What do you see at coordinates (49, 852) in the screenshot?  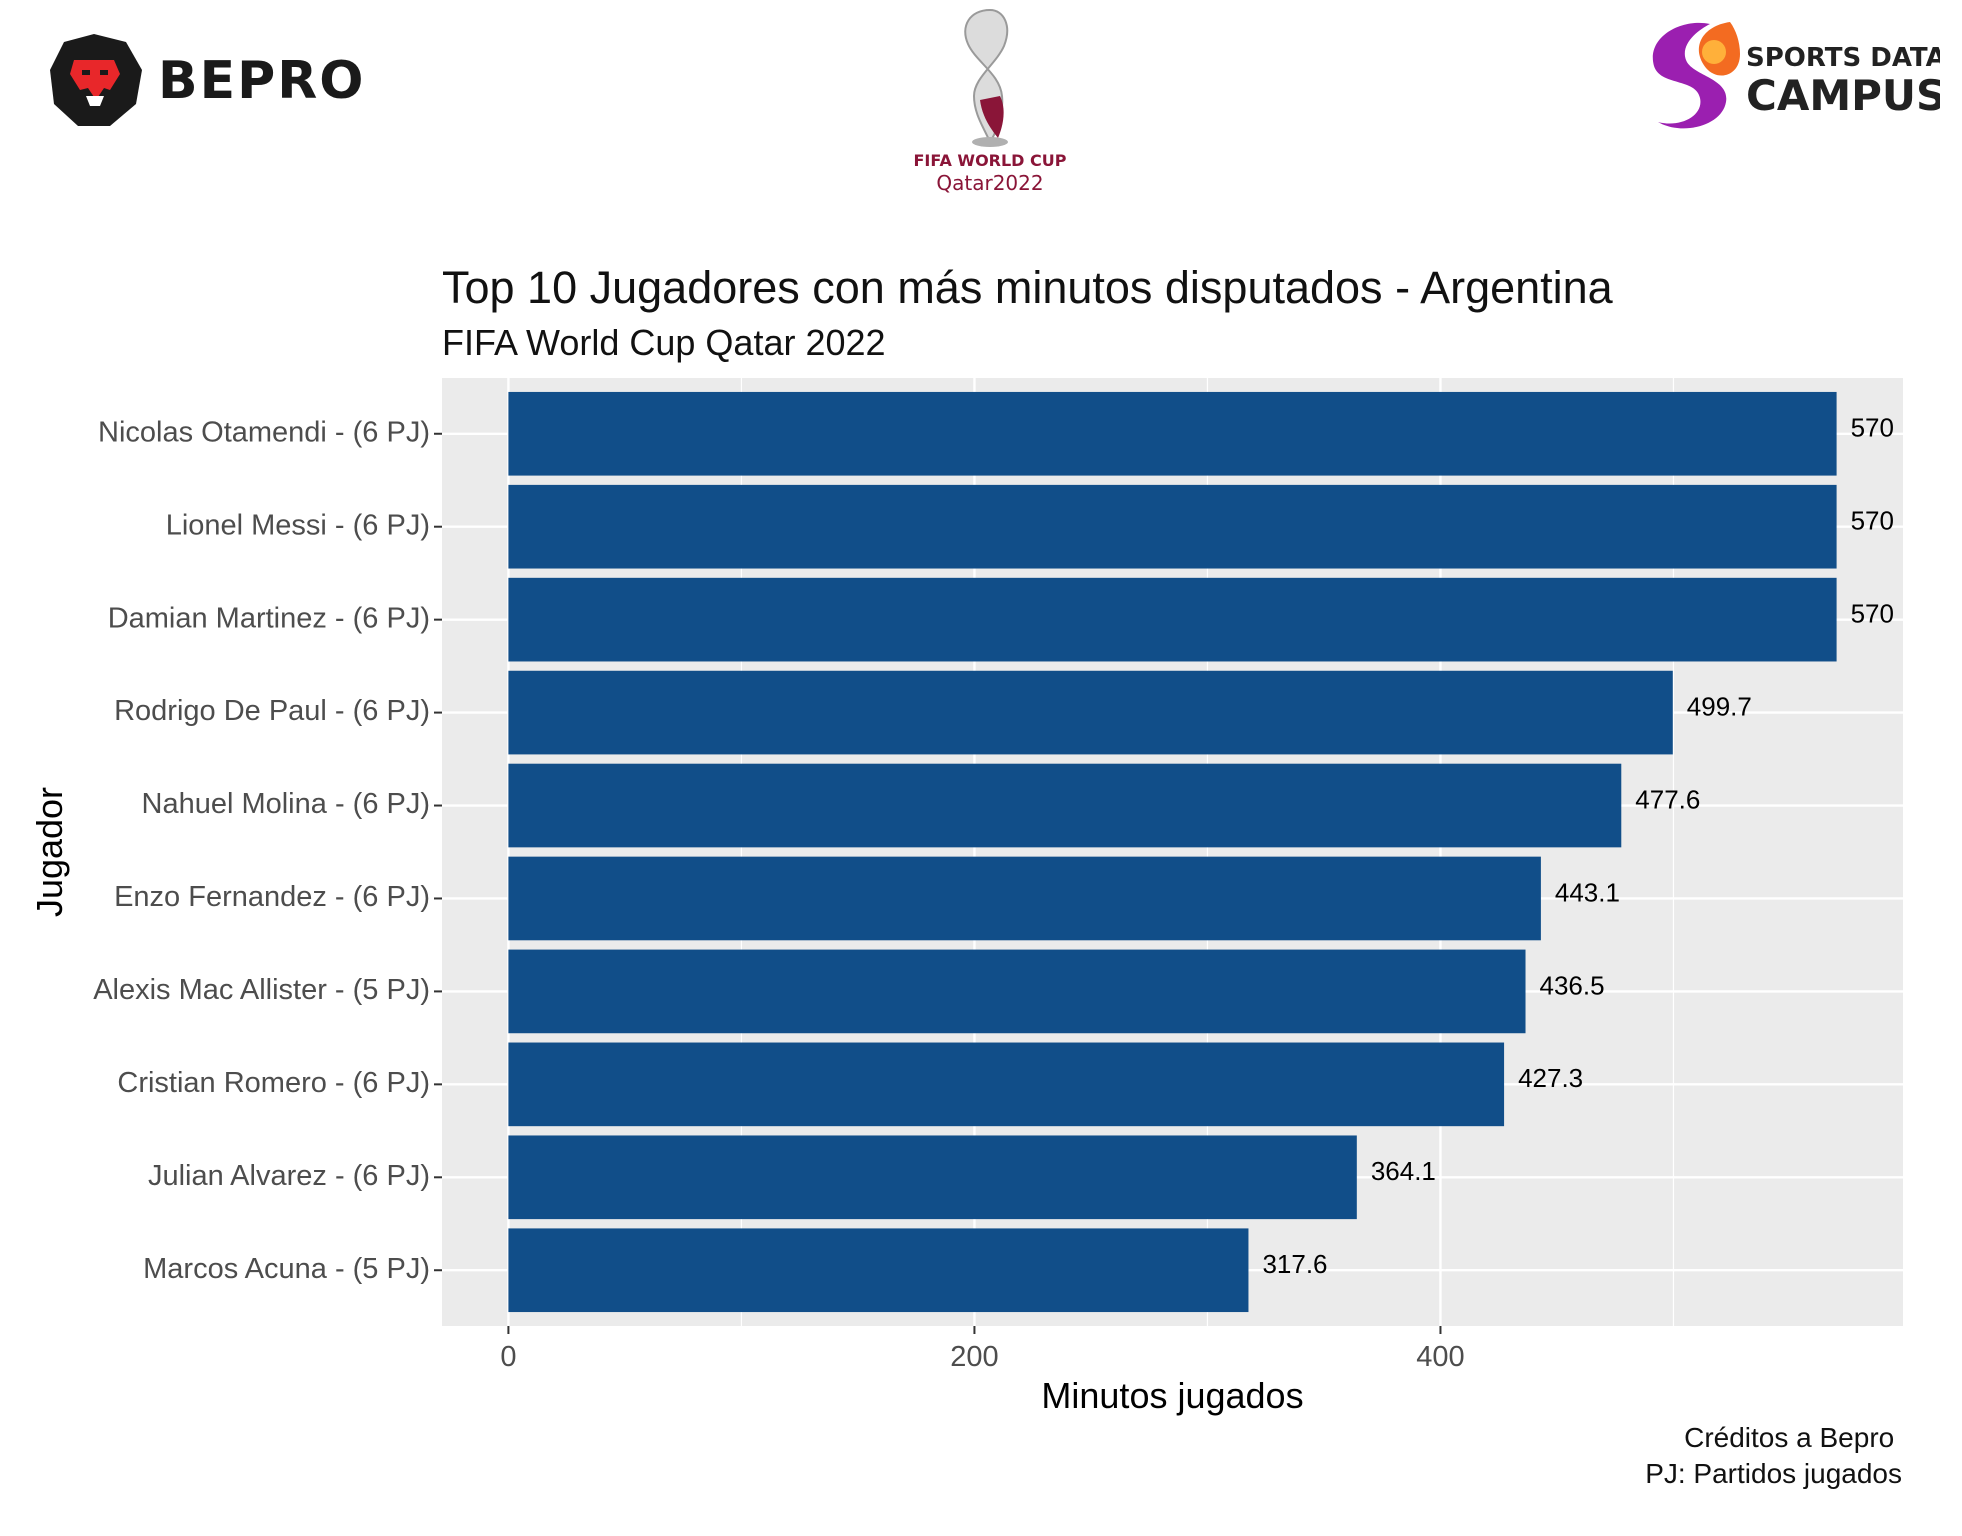 I see `y-axis-title: Jugador` at bounding box center [49, 852].